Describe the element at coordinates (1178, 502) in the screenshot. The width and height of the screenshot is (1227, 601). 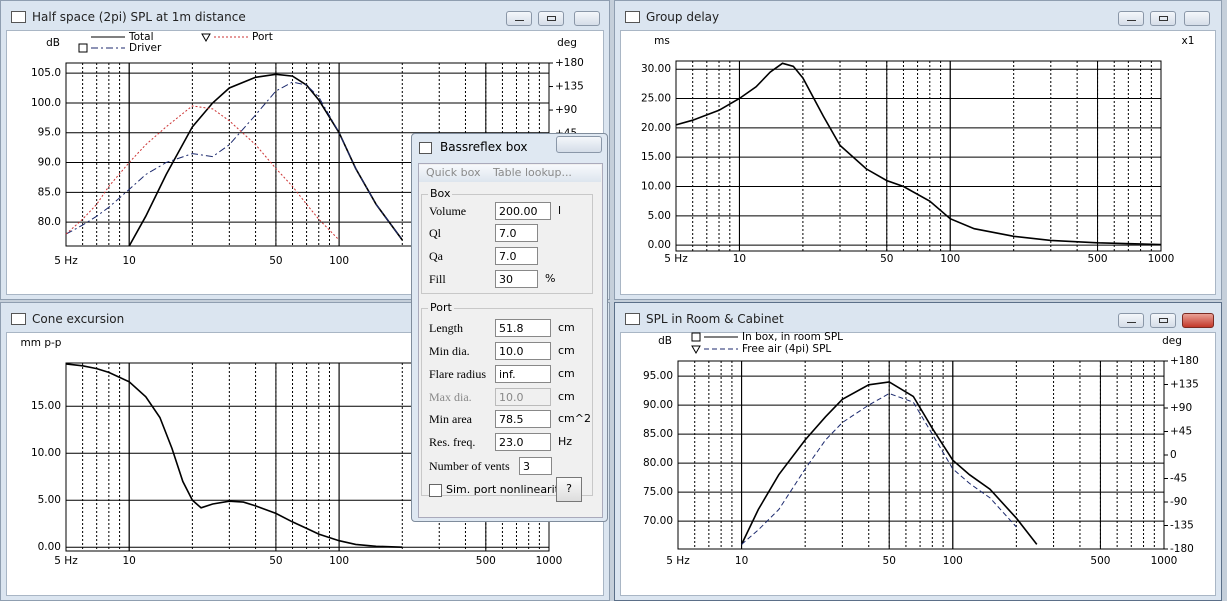
I see `y2-tick-label: -90` at that location.